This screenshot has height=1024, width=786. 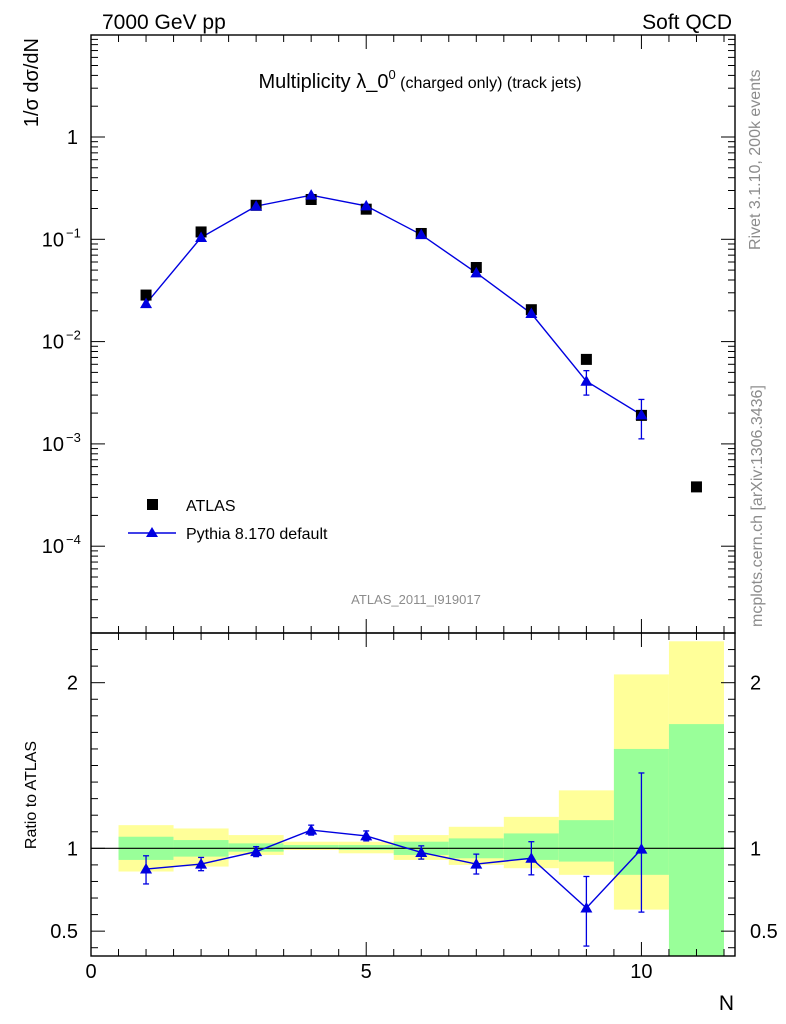 What do you see at coordinates (32, 82) in the screenshot?
I see `y-axis-label: 1/σ dσ/dN` at bounding box center [32, 82].